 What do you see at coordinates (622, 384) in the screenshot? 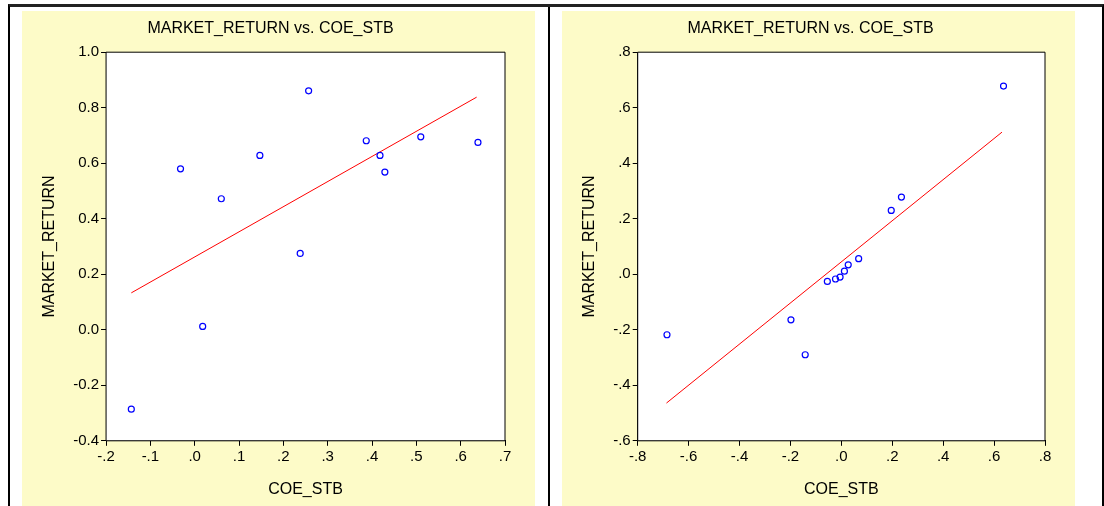
I see `y-tick-label: -.4` at bounding box center [622, 384].